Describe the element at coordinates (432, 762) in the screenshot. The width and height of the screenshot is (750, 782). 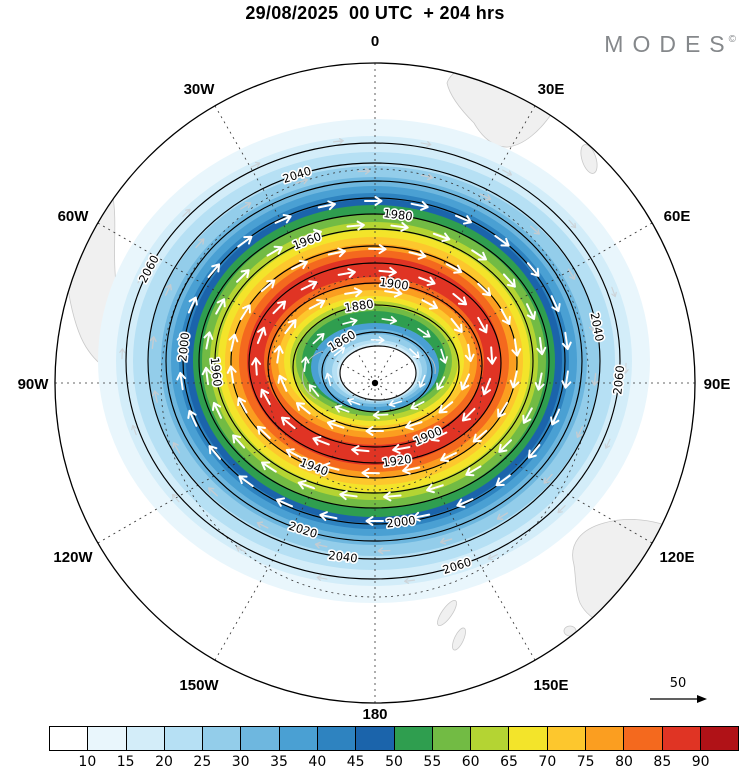
I see `colorbar-tick: 55` at that location.